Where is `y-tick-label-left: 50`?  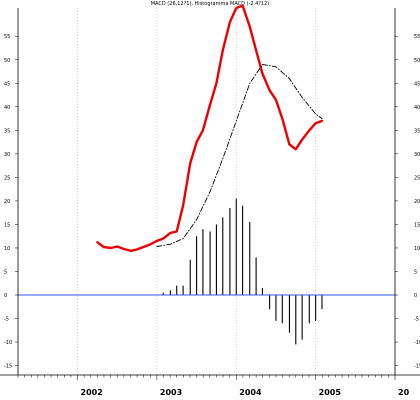
y-tick-label-left: 50 is located at coordinates (7, 61).